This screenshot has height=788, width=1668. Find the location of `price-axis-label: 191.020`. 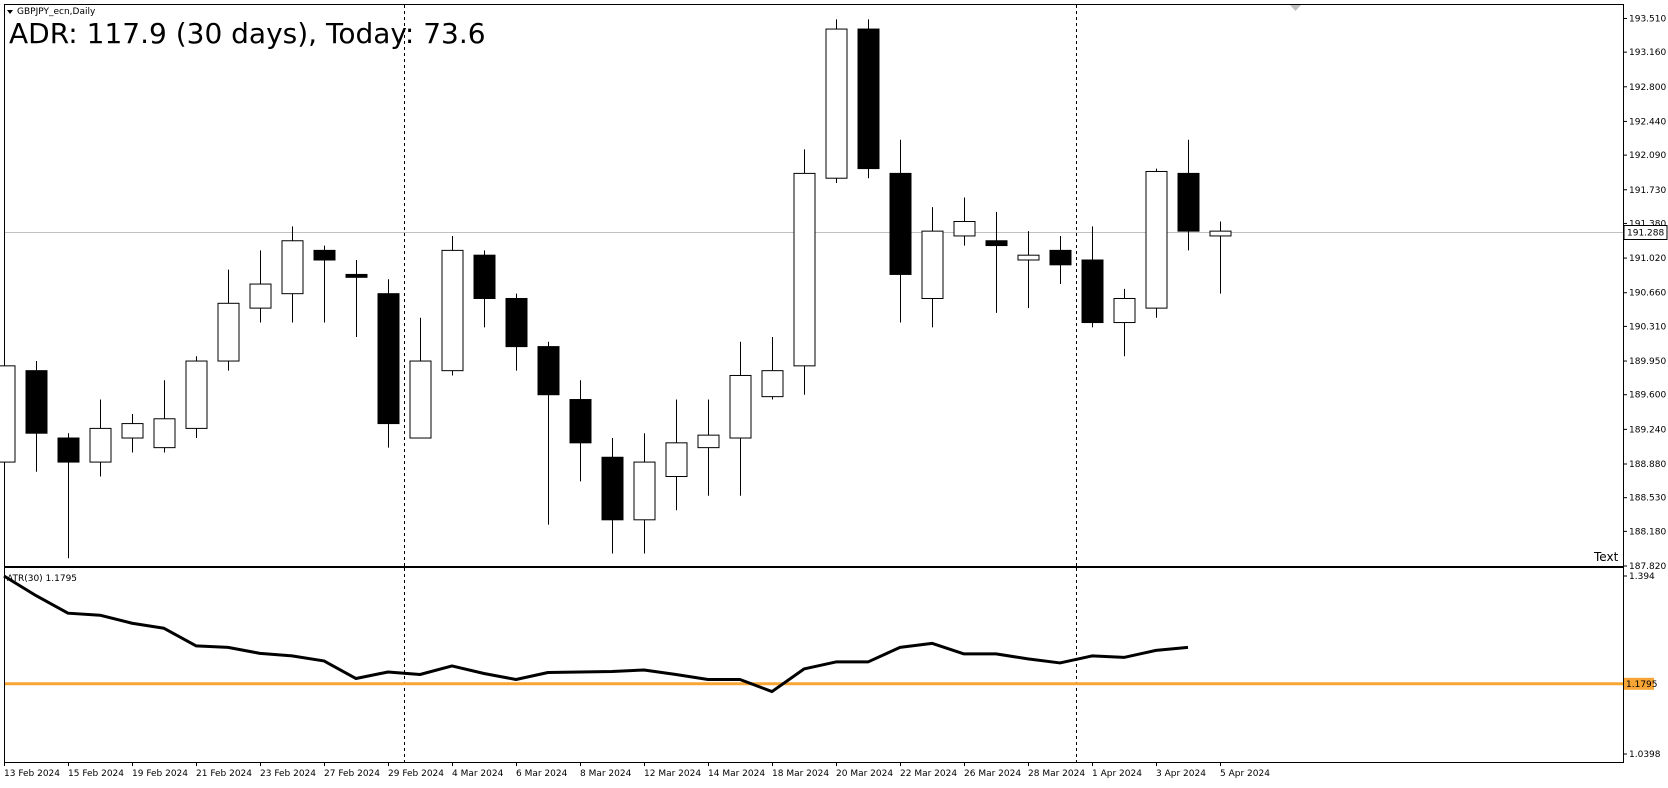

price-axis-label: 191.020 is located at coordinates (1647, 259).